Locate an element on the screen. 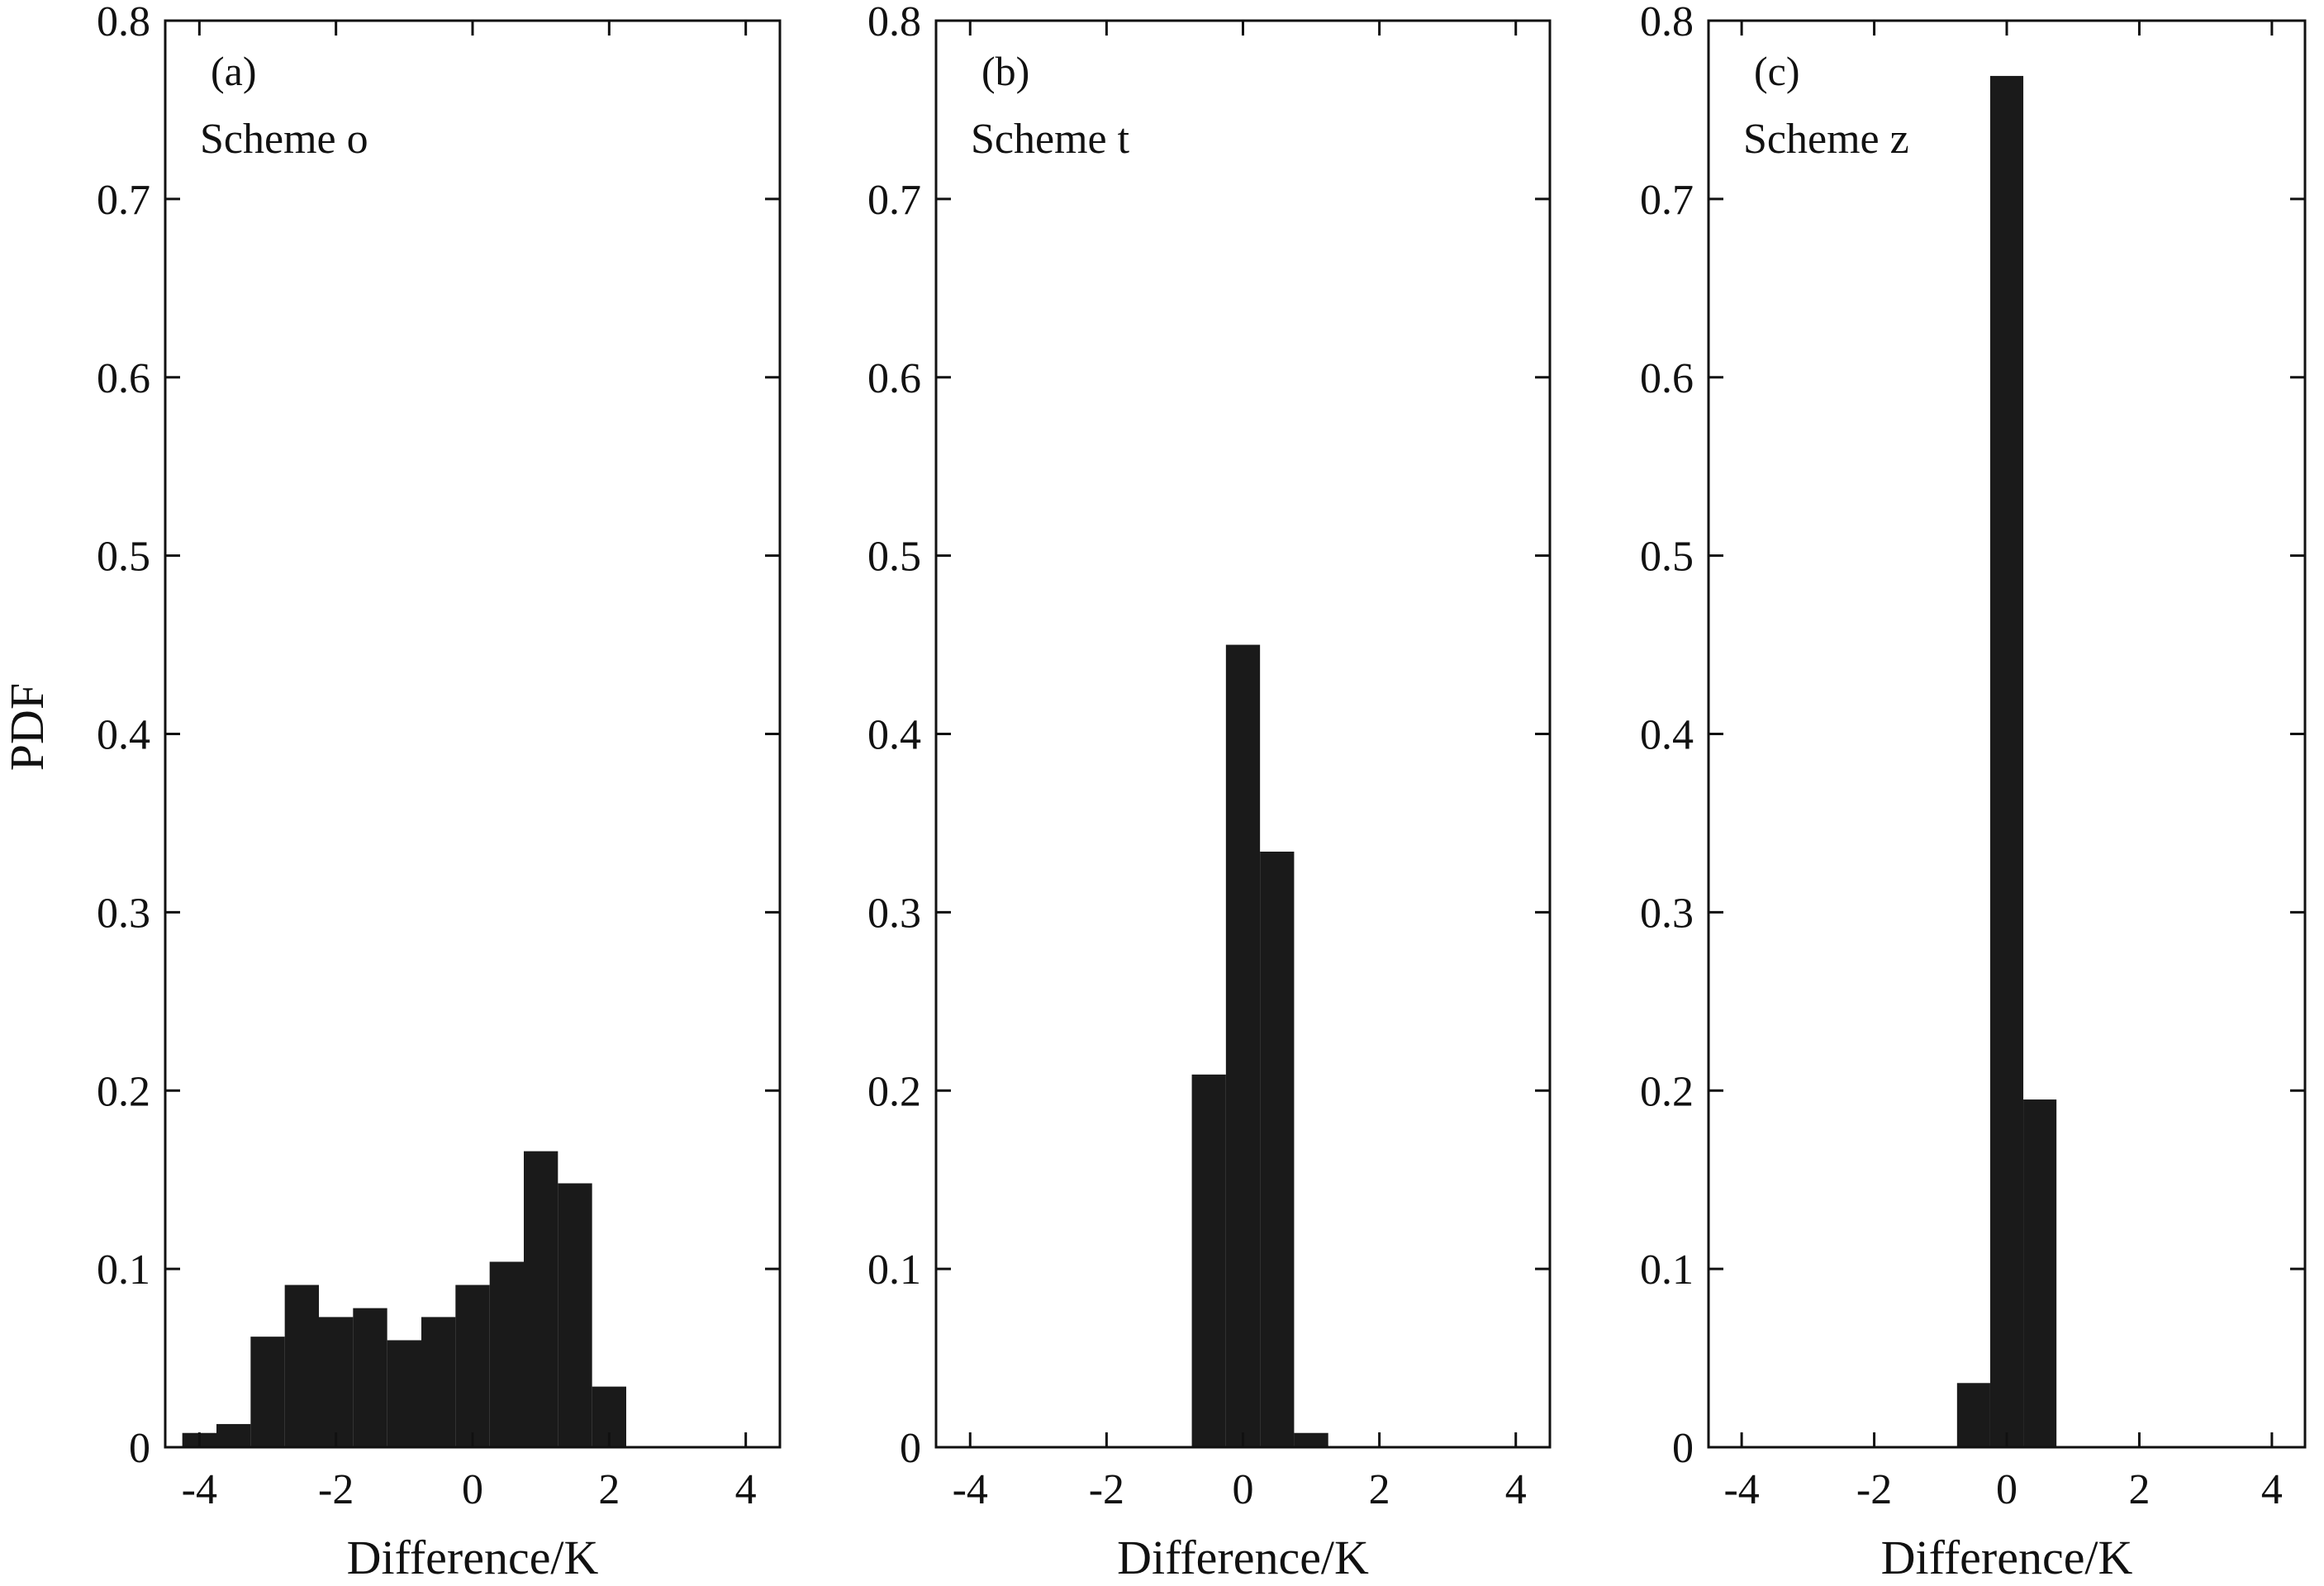 Image resolution: width=2324 pixels, height=1586 pixels. panel-label: (c) is located at coordinates (1777, 71).